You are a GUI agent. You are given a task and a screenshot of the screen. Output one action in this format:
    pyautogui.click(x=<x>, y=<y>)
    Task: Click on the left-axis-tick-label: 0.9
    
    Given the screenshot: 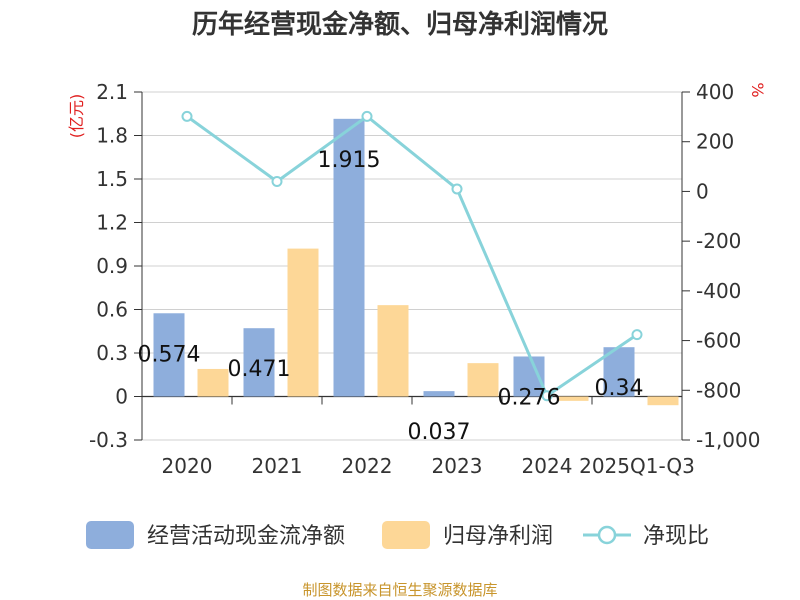 What is the action you would take?
    pyautogui.click(x=112, y=266)
    